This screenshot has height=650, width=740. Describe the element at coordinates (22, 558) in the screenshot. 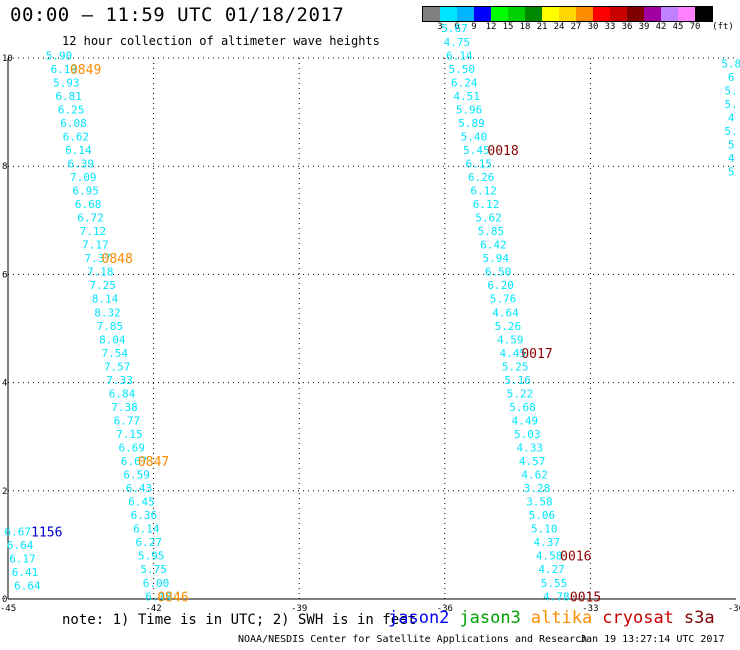

I see `wave-height-label: 6.17` at that location.